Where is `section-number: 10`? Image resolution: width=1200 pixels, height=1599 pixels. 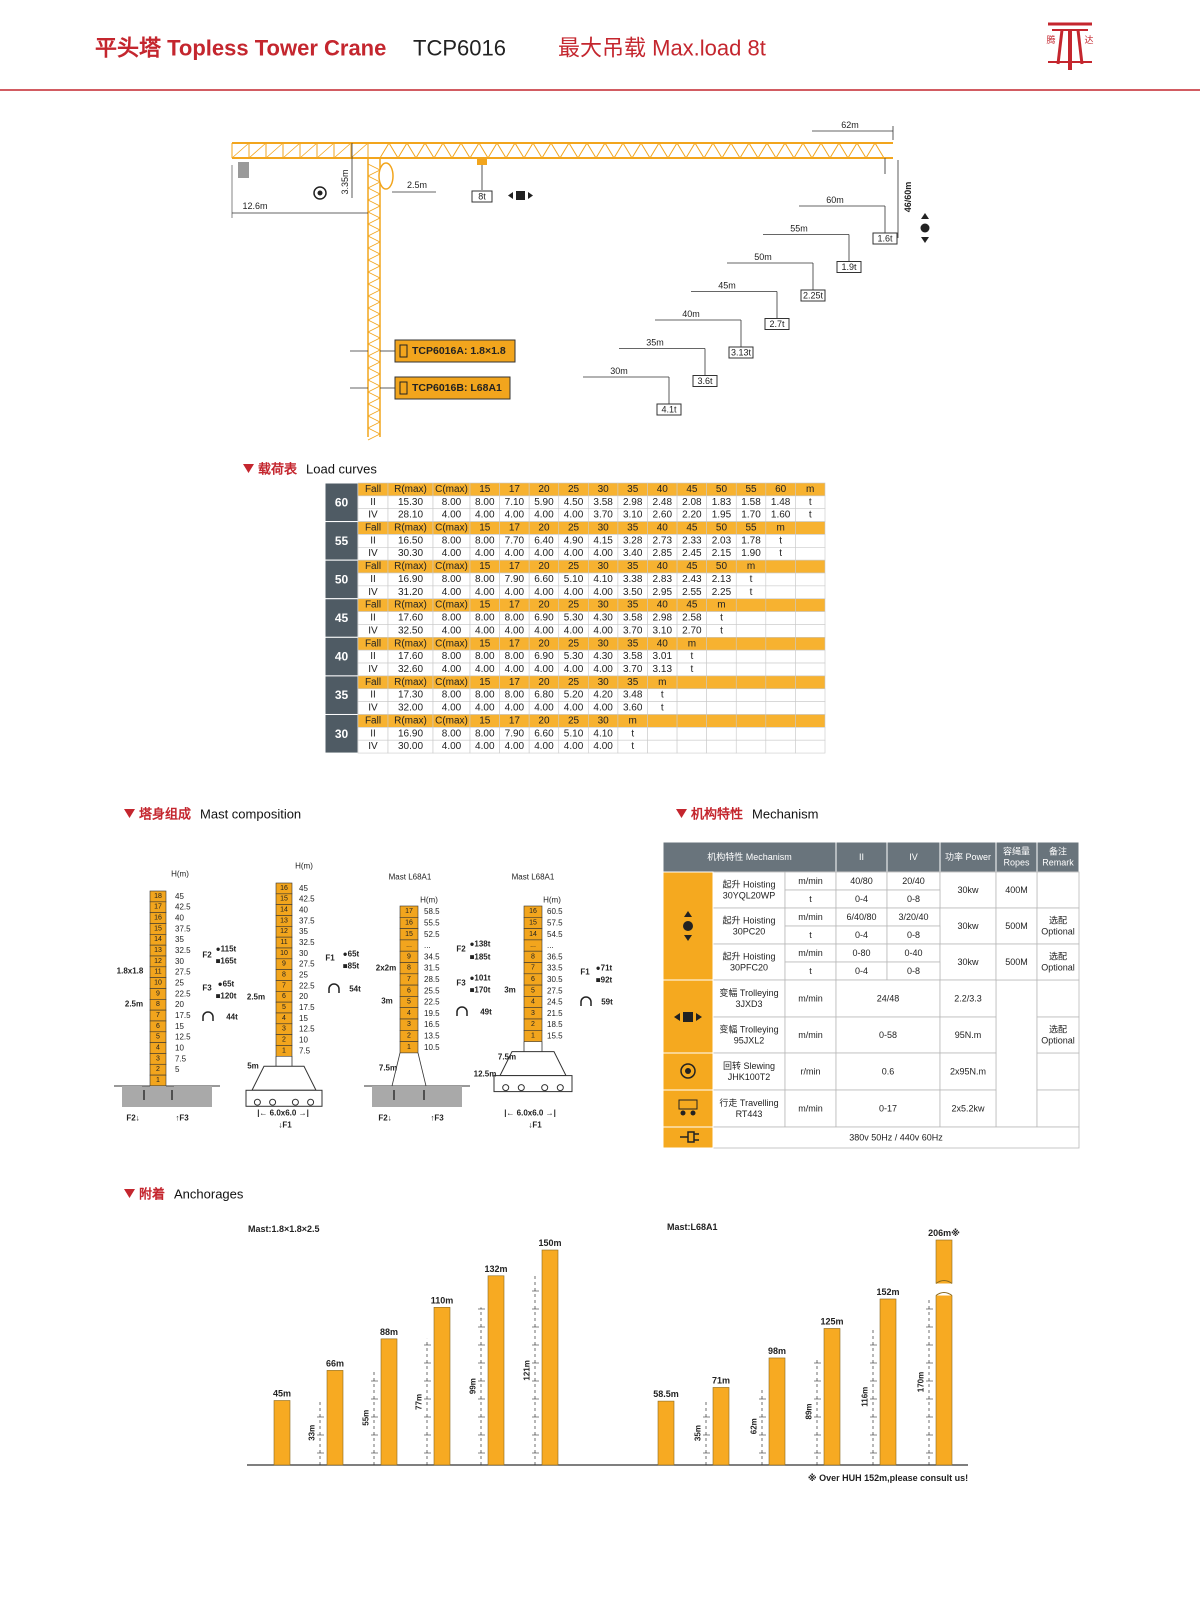 section-number: 10 is located at coordinates (158, 983).